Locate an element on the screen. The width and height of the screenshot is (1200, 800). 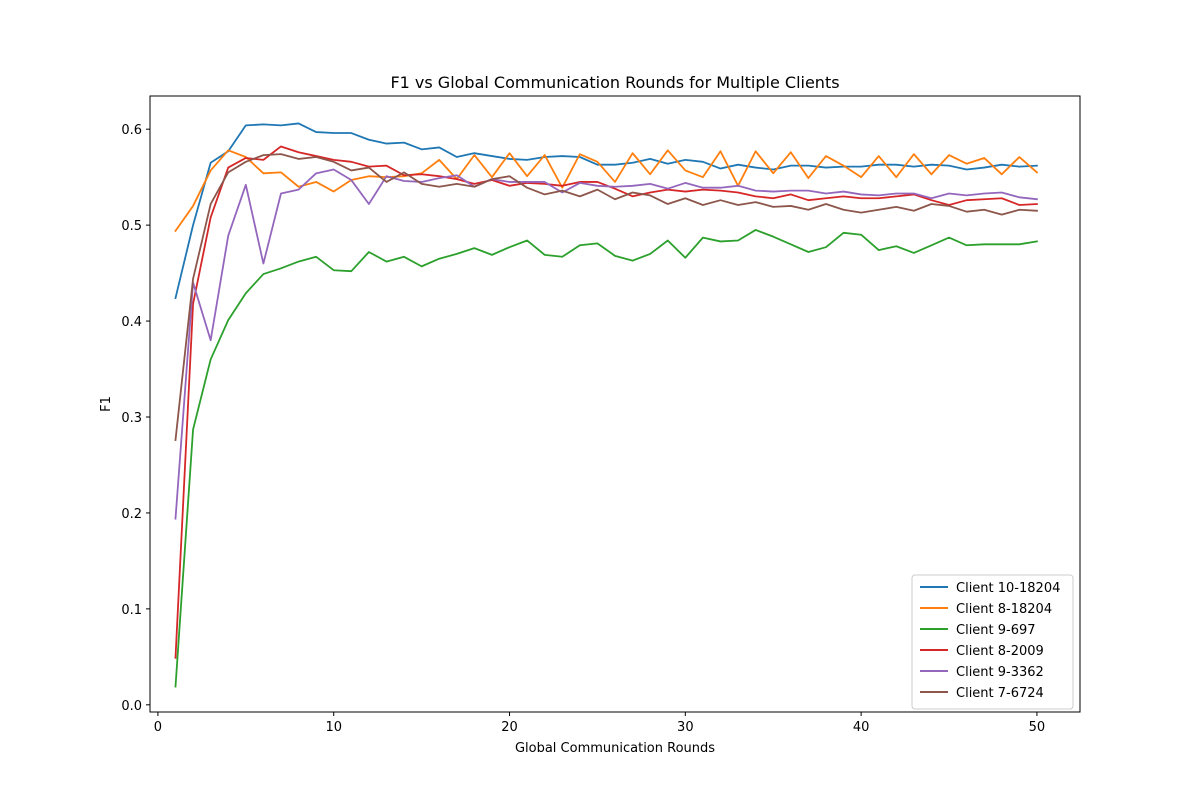
y-tick-label: 0.3 is located at coordinates (131, 418).